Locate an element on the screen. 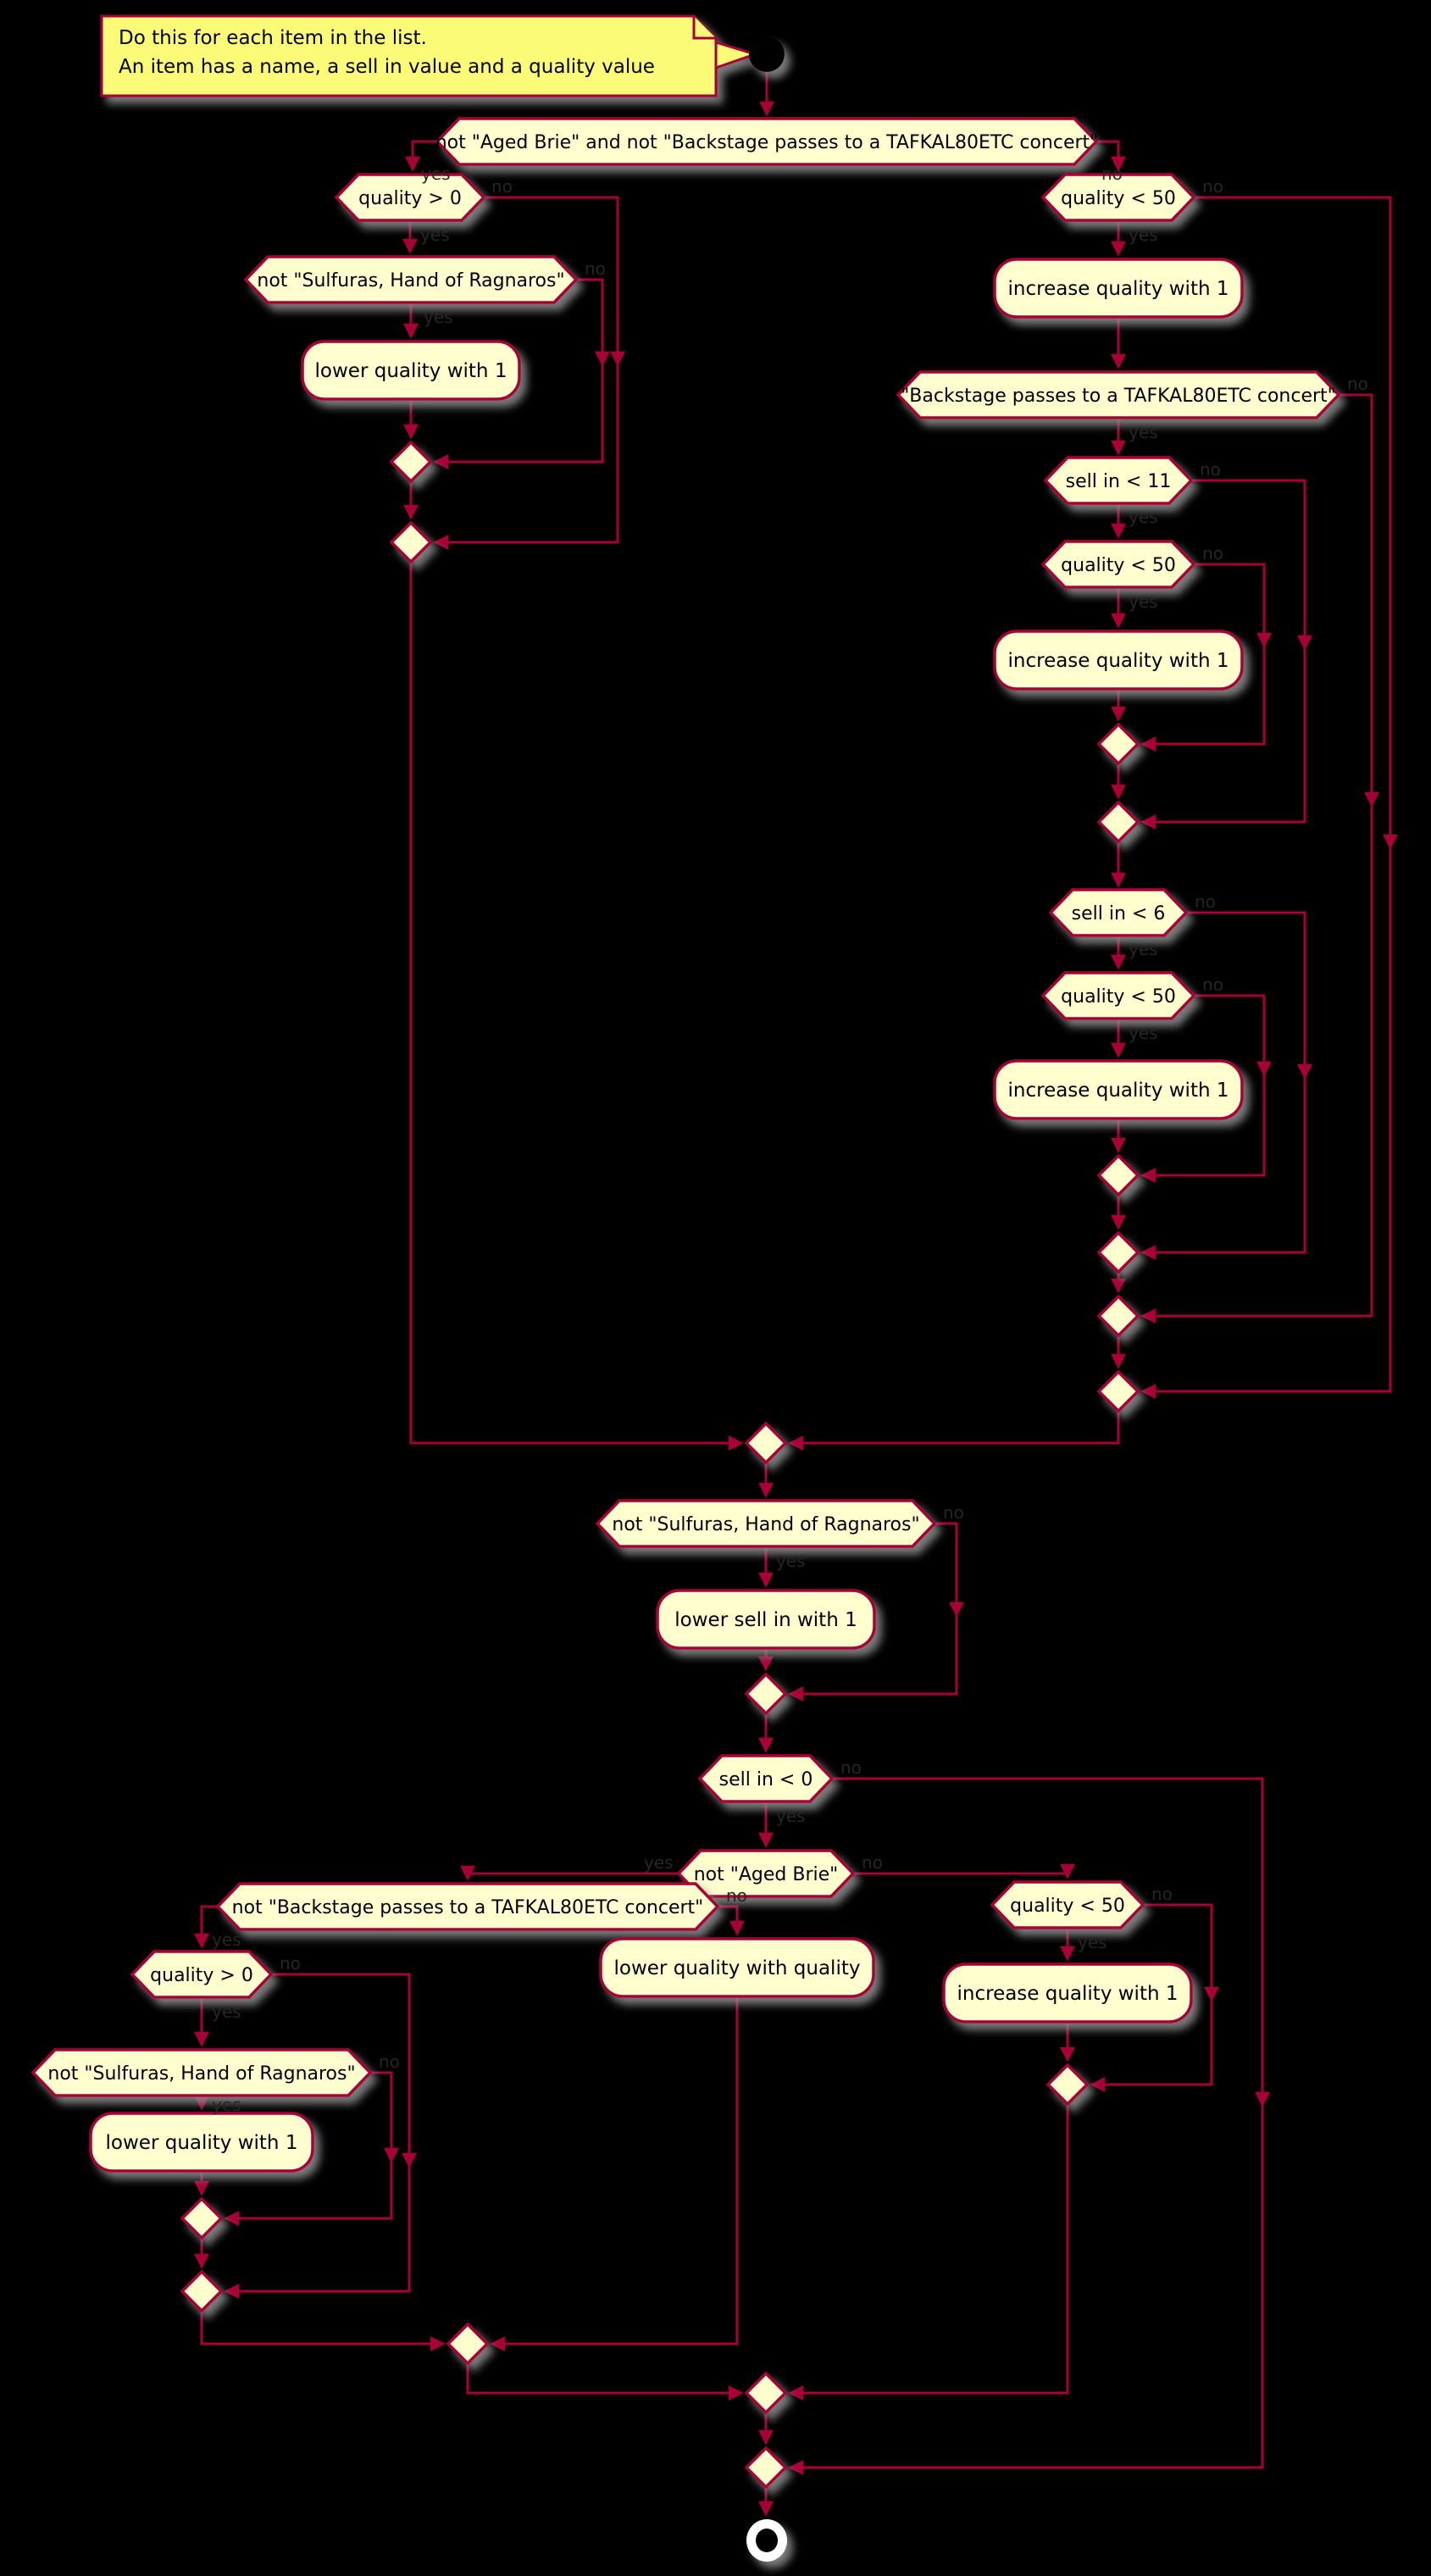 This screenshot has width=1431, height=2576. edge-qlt50r3-no is located at coordinates (1203, 1088).